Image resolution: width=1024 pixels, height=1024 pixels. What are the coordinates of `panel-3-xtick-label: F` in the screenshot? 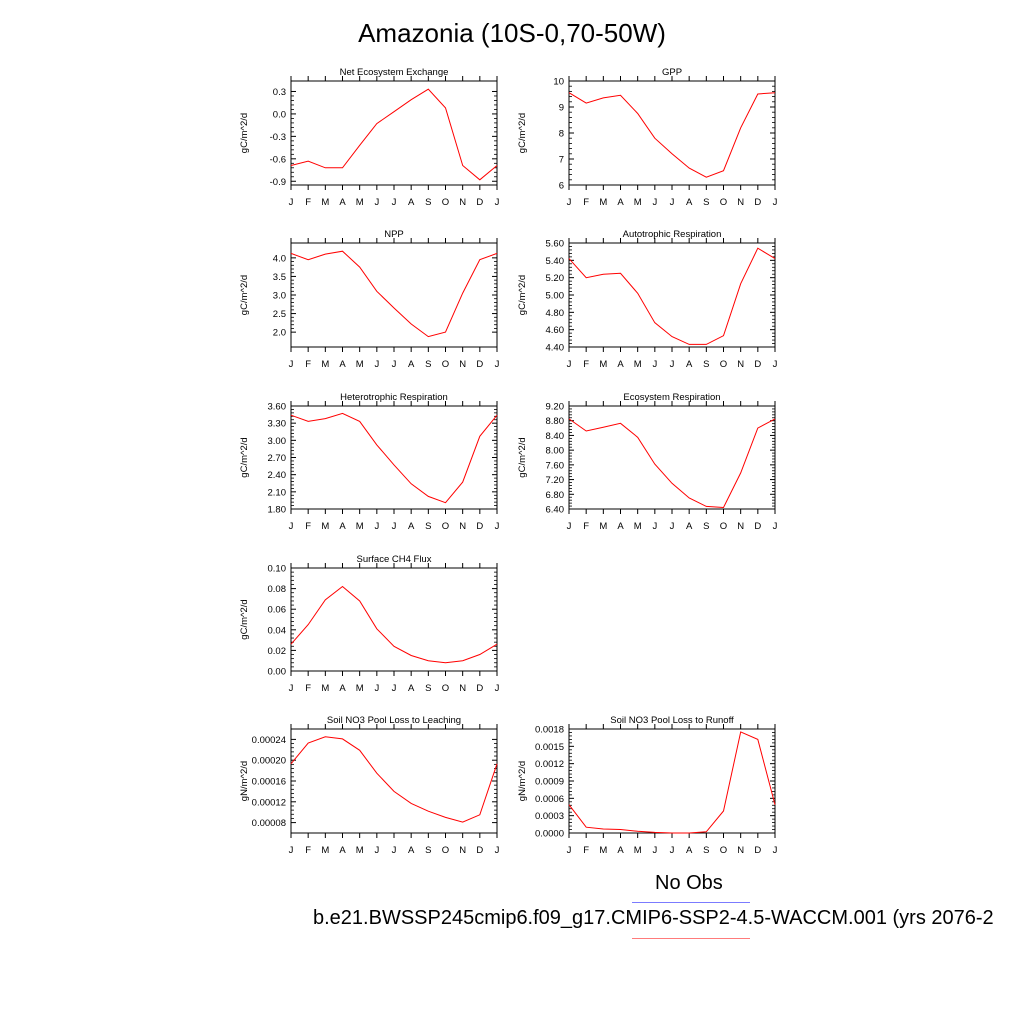 It's located at (308, 364).